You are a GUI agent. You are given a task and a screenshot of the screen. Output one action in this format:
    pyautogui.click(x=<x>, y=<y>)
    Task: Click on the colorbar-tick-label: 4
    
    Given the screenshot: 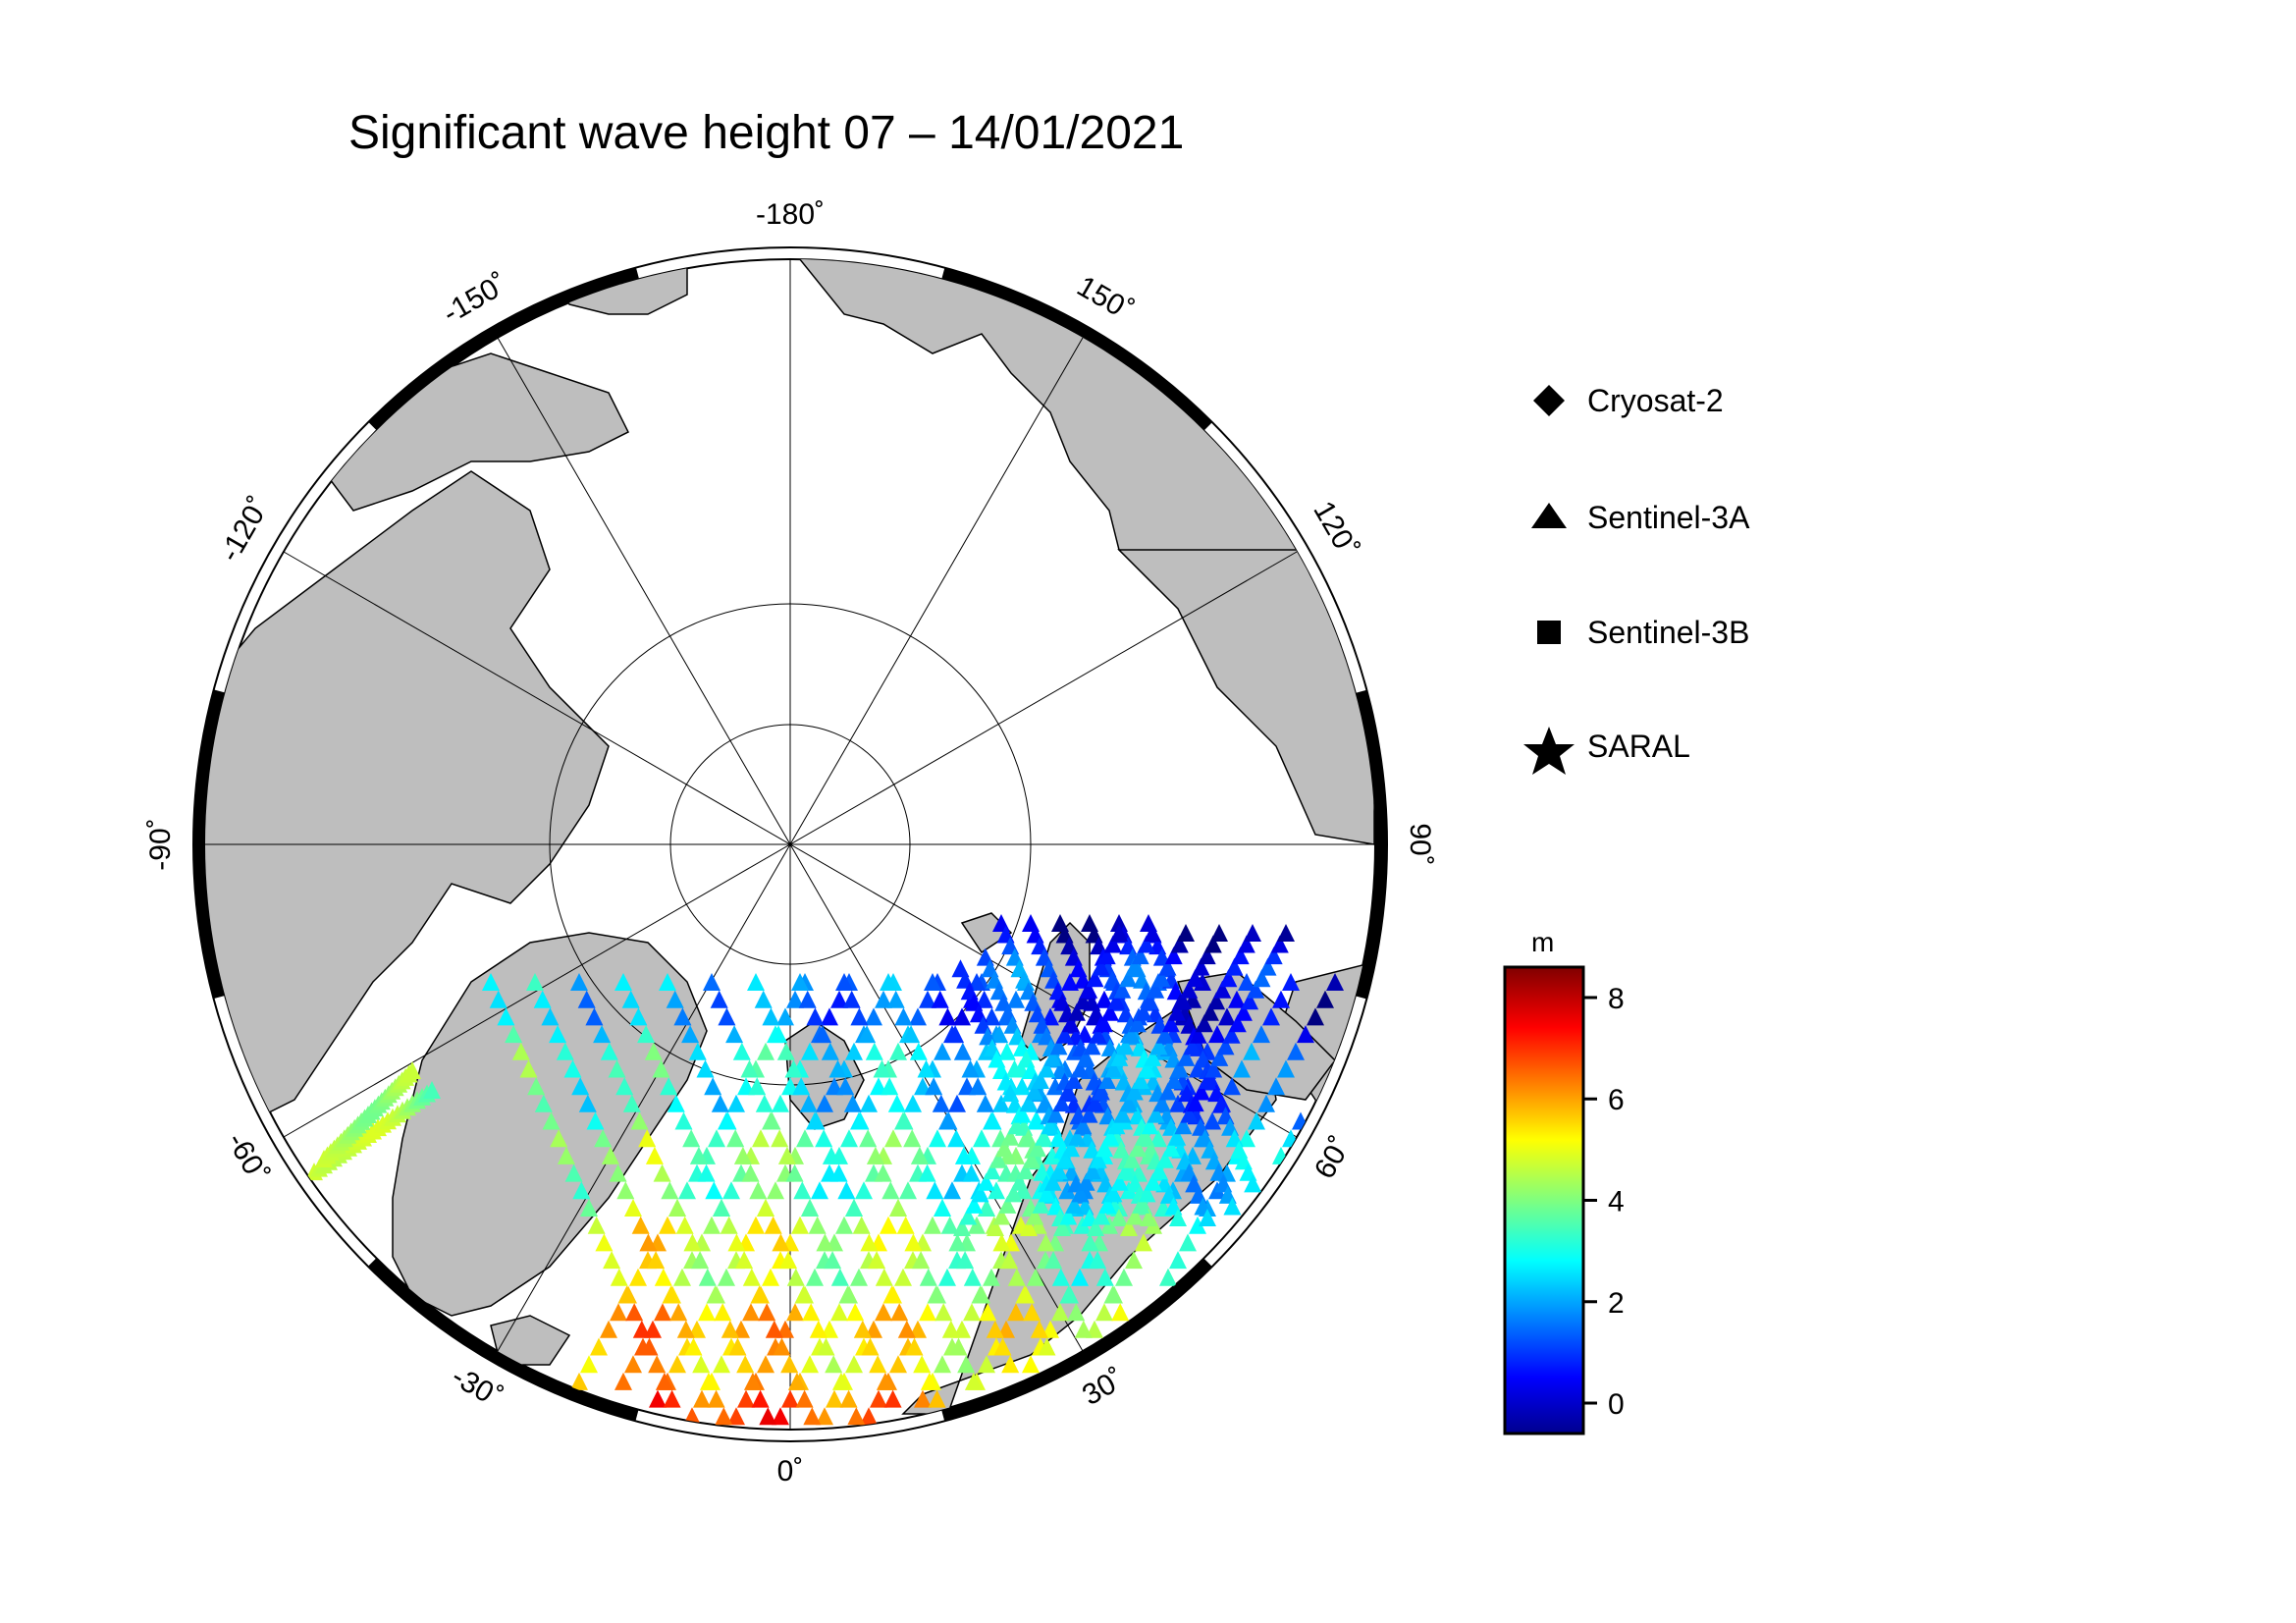 What is the action you would take?
    pyautogui.click(x=1616, y=1202)
    